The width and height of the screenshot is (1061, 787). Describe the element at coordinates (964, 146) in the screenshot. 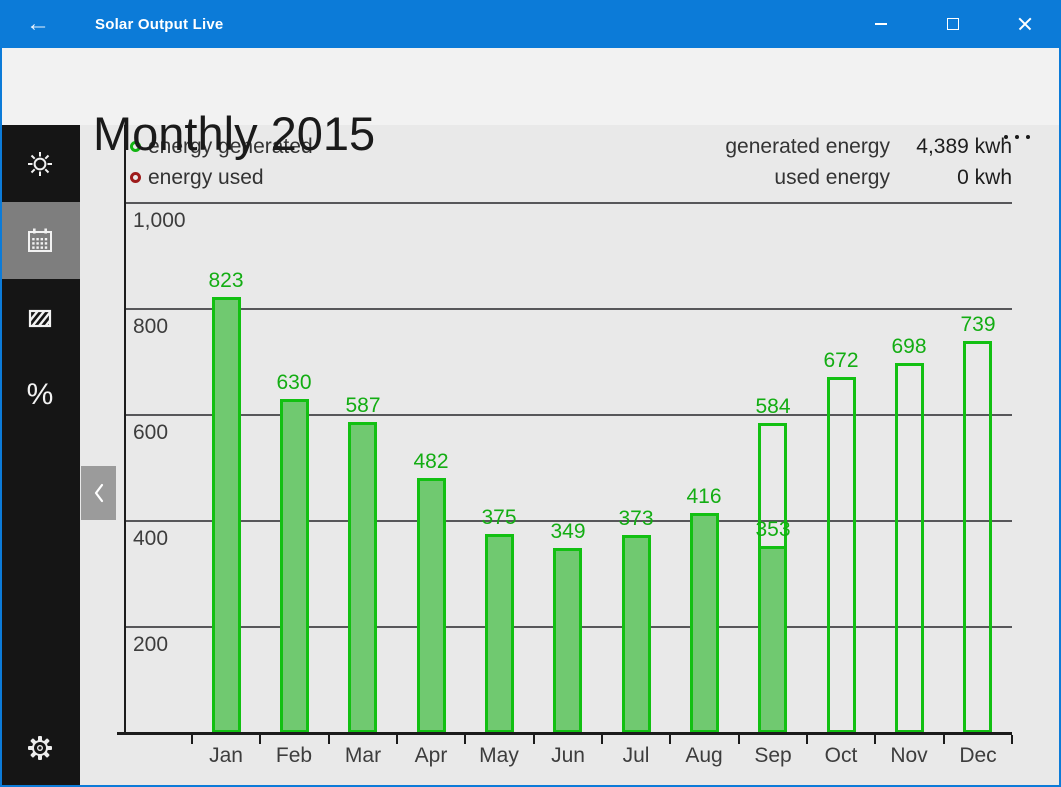

I see `summary-value: 4,389 kwh` at that location.